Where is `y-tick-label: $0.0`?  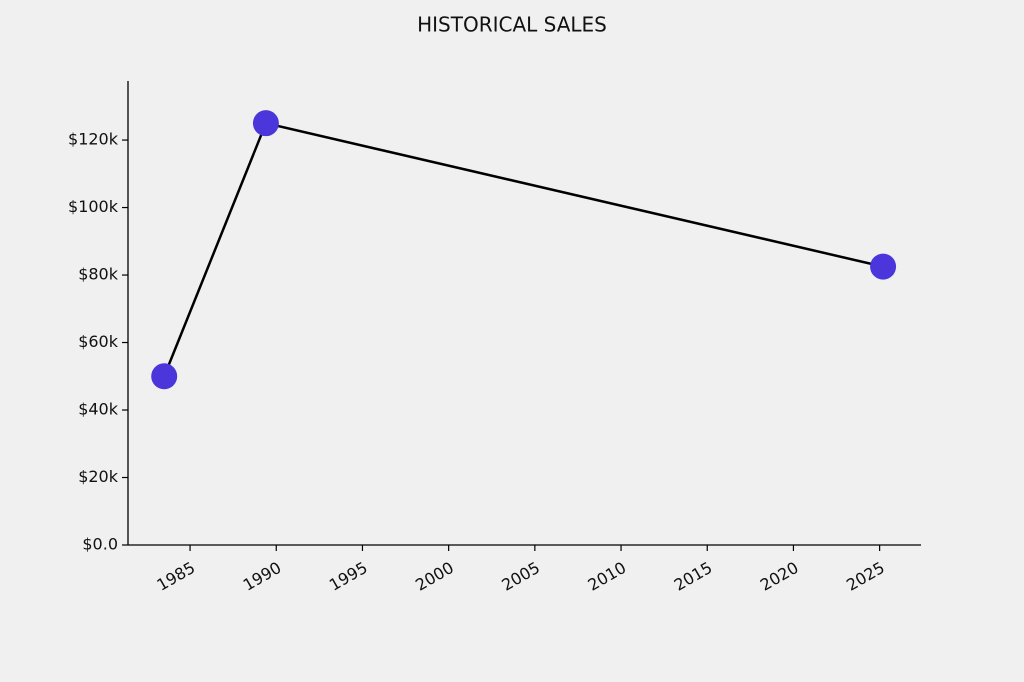 y-tick-label: $0.0 is located at coordinates (100, 544).